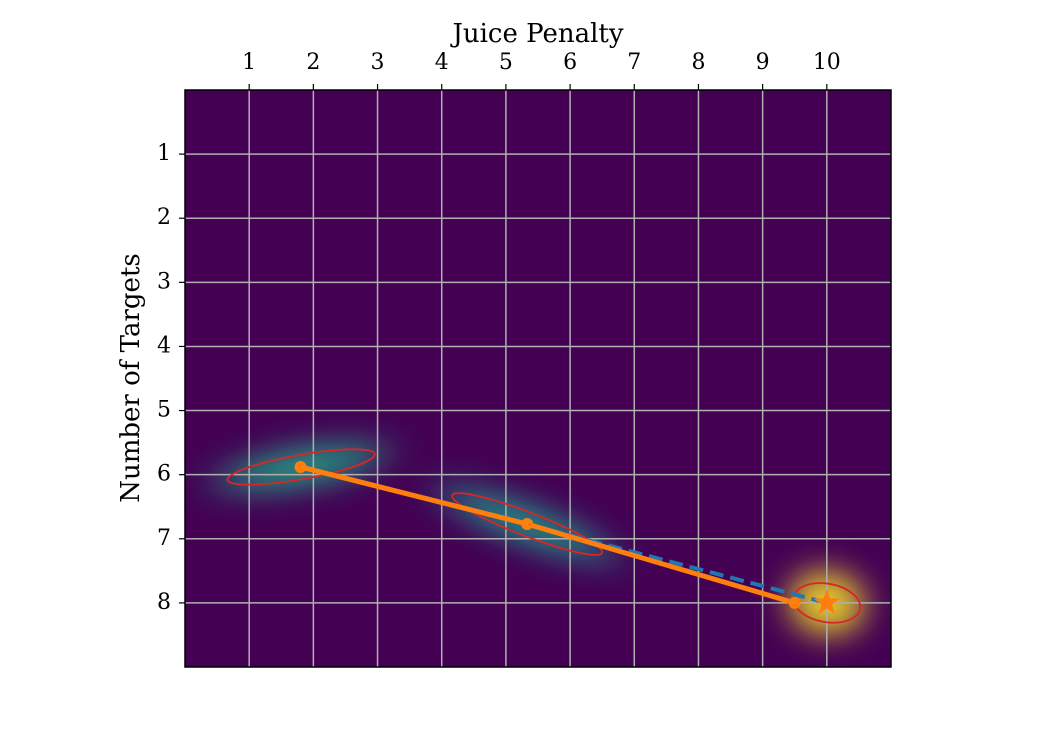 The width and height of the screenshot is (1050, 750). What do you see at coordinates (634, 62) in the screenshot?
I see `x-tick-label: 7` at bounding box center [634, 62].